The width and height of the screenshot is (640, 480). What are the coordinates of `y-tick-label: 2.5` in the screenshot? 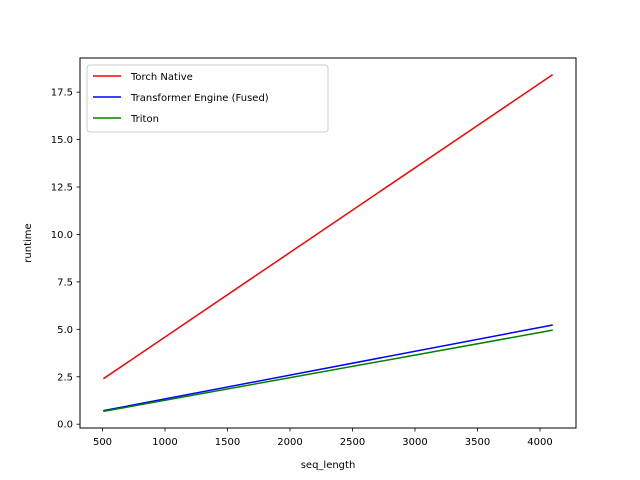 It's located at (65, 377).